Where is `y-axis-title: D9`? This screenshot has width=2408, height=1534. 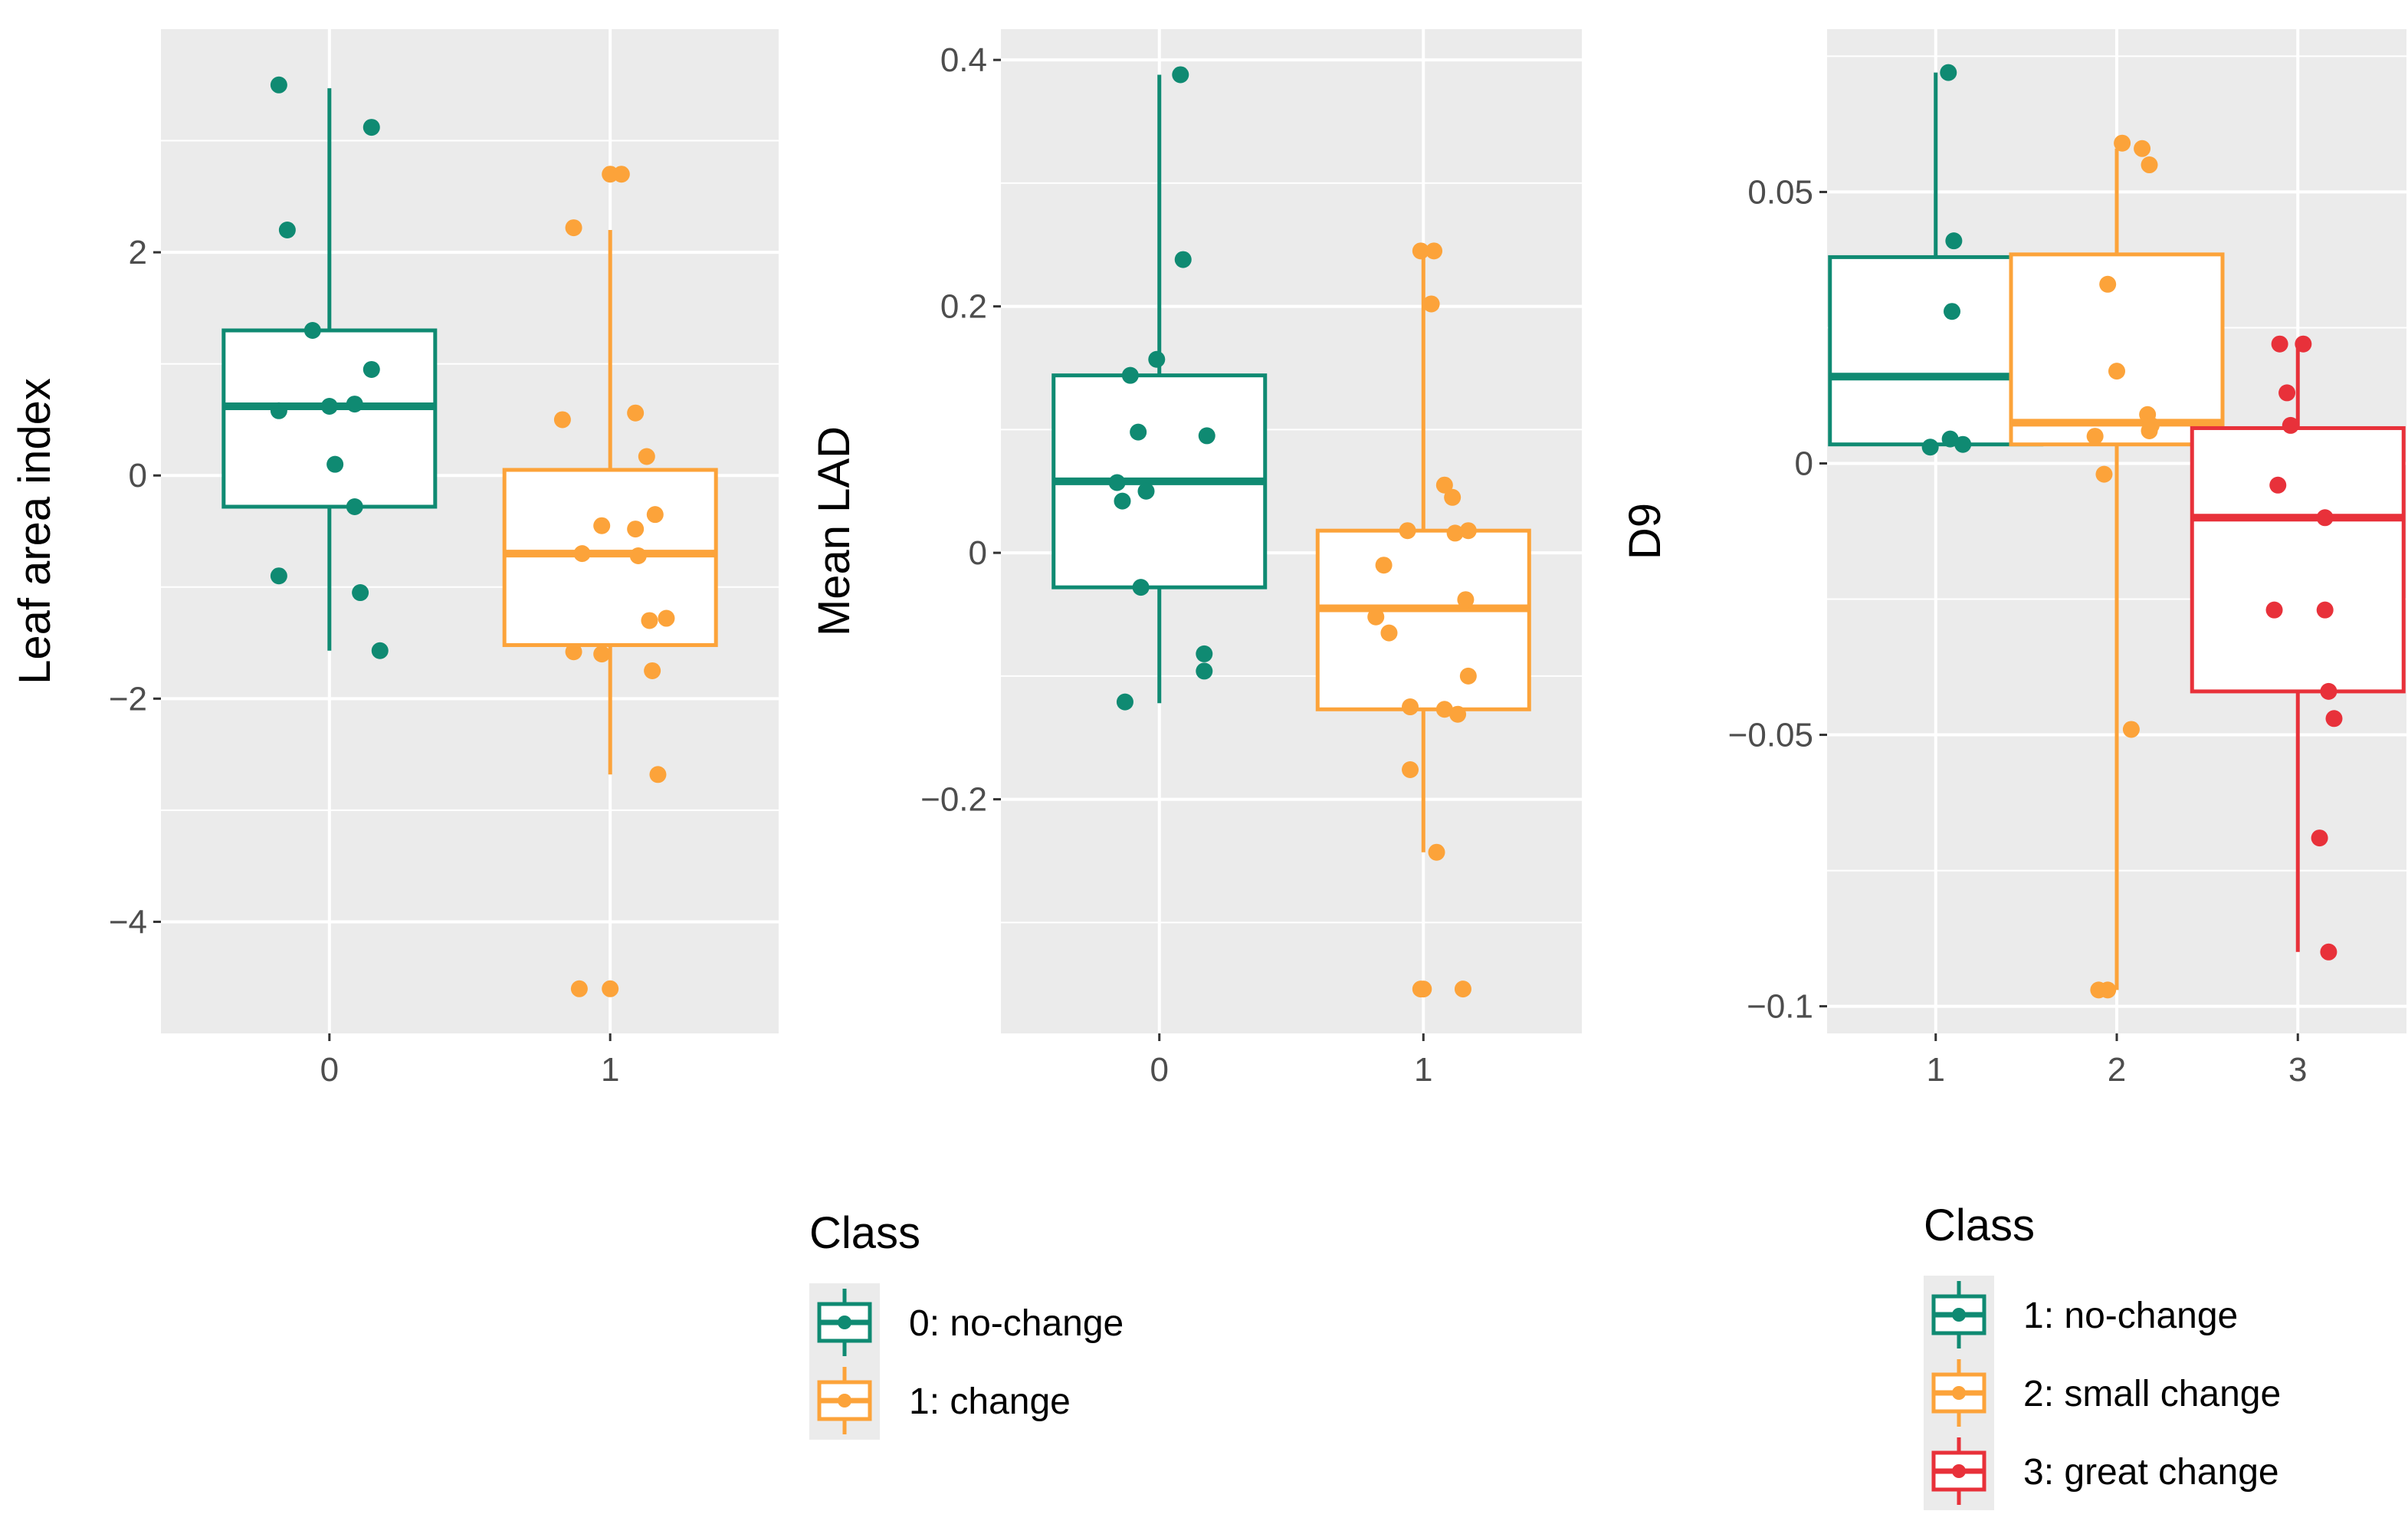
y-axis-title: D9 is located at coordinates (1645, 531).